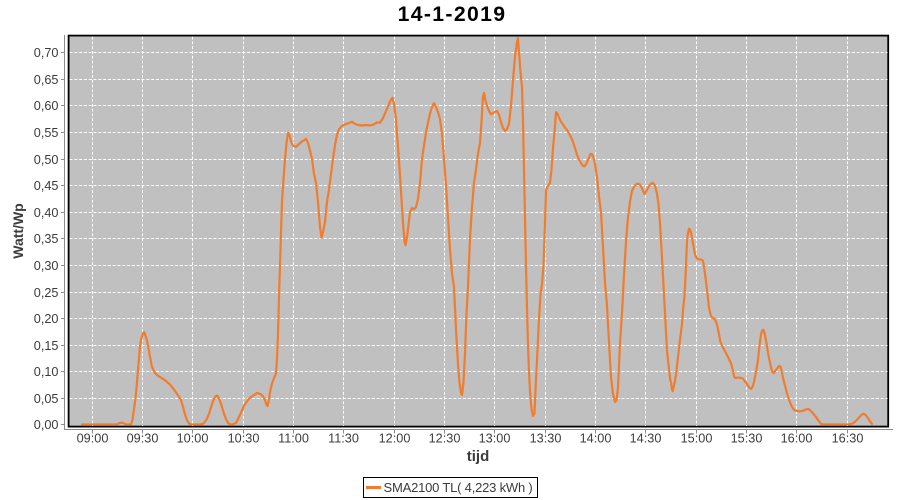 Image resolution: width=900 pixels, height=500 pixels. What do you see at coordinates (46, 213) in the screenshot?
I see `svg-text: 0,40` at bounding box center [46, 213].